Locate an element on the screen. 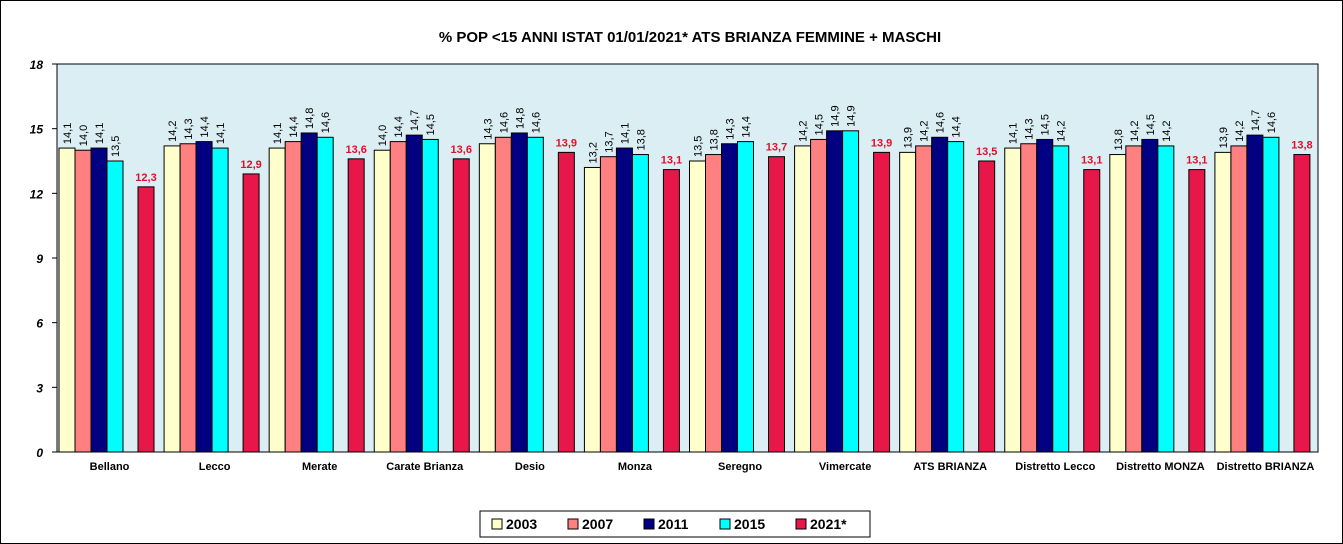  data-label: 12,3 is located at coordinates (145, 178).